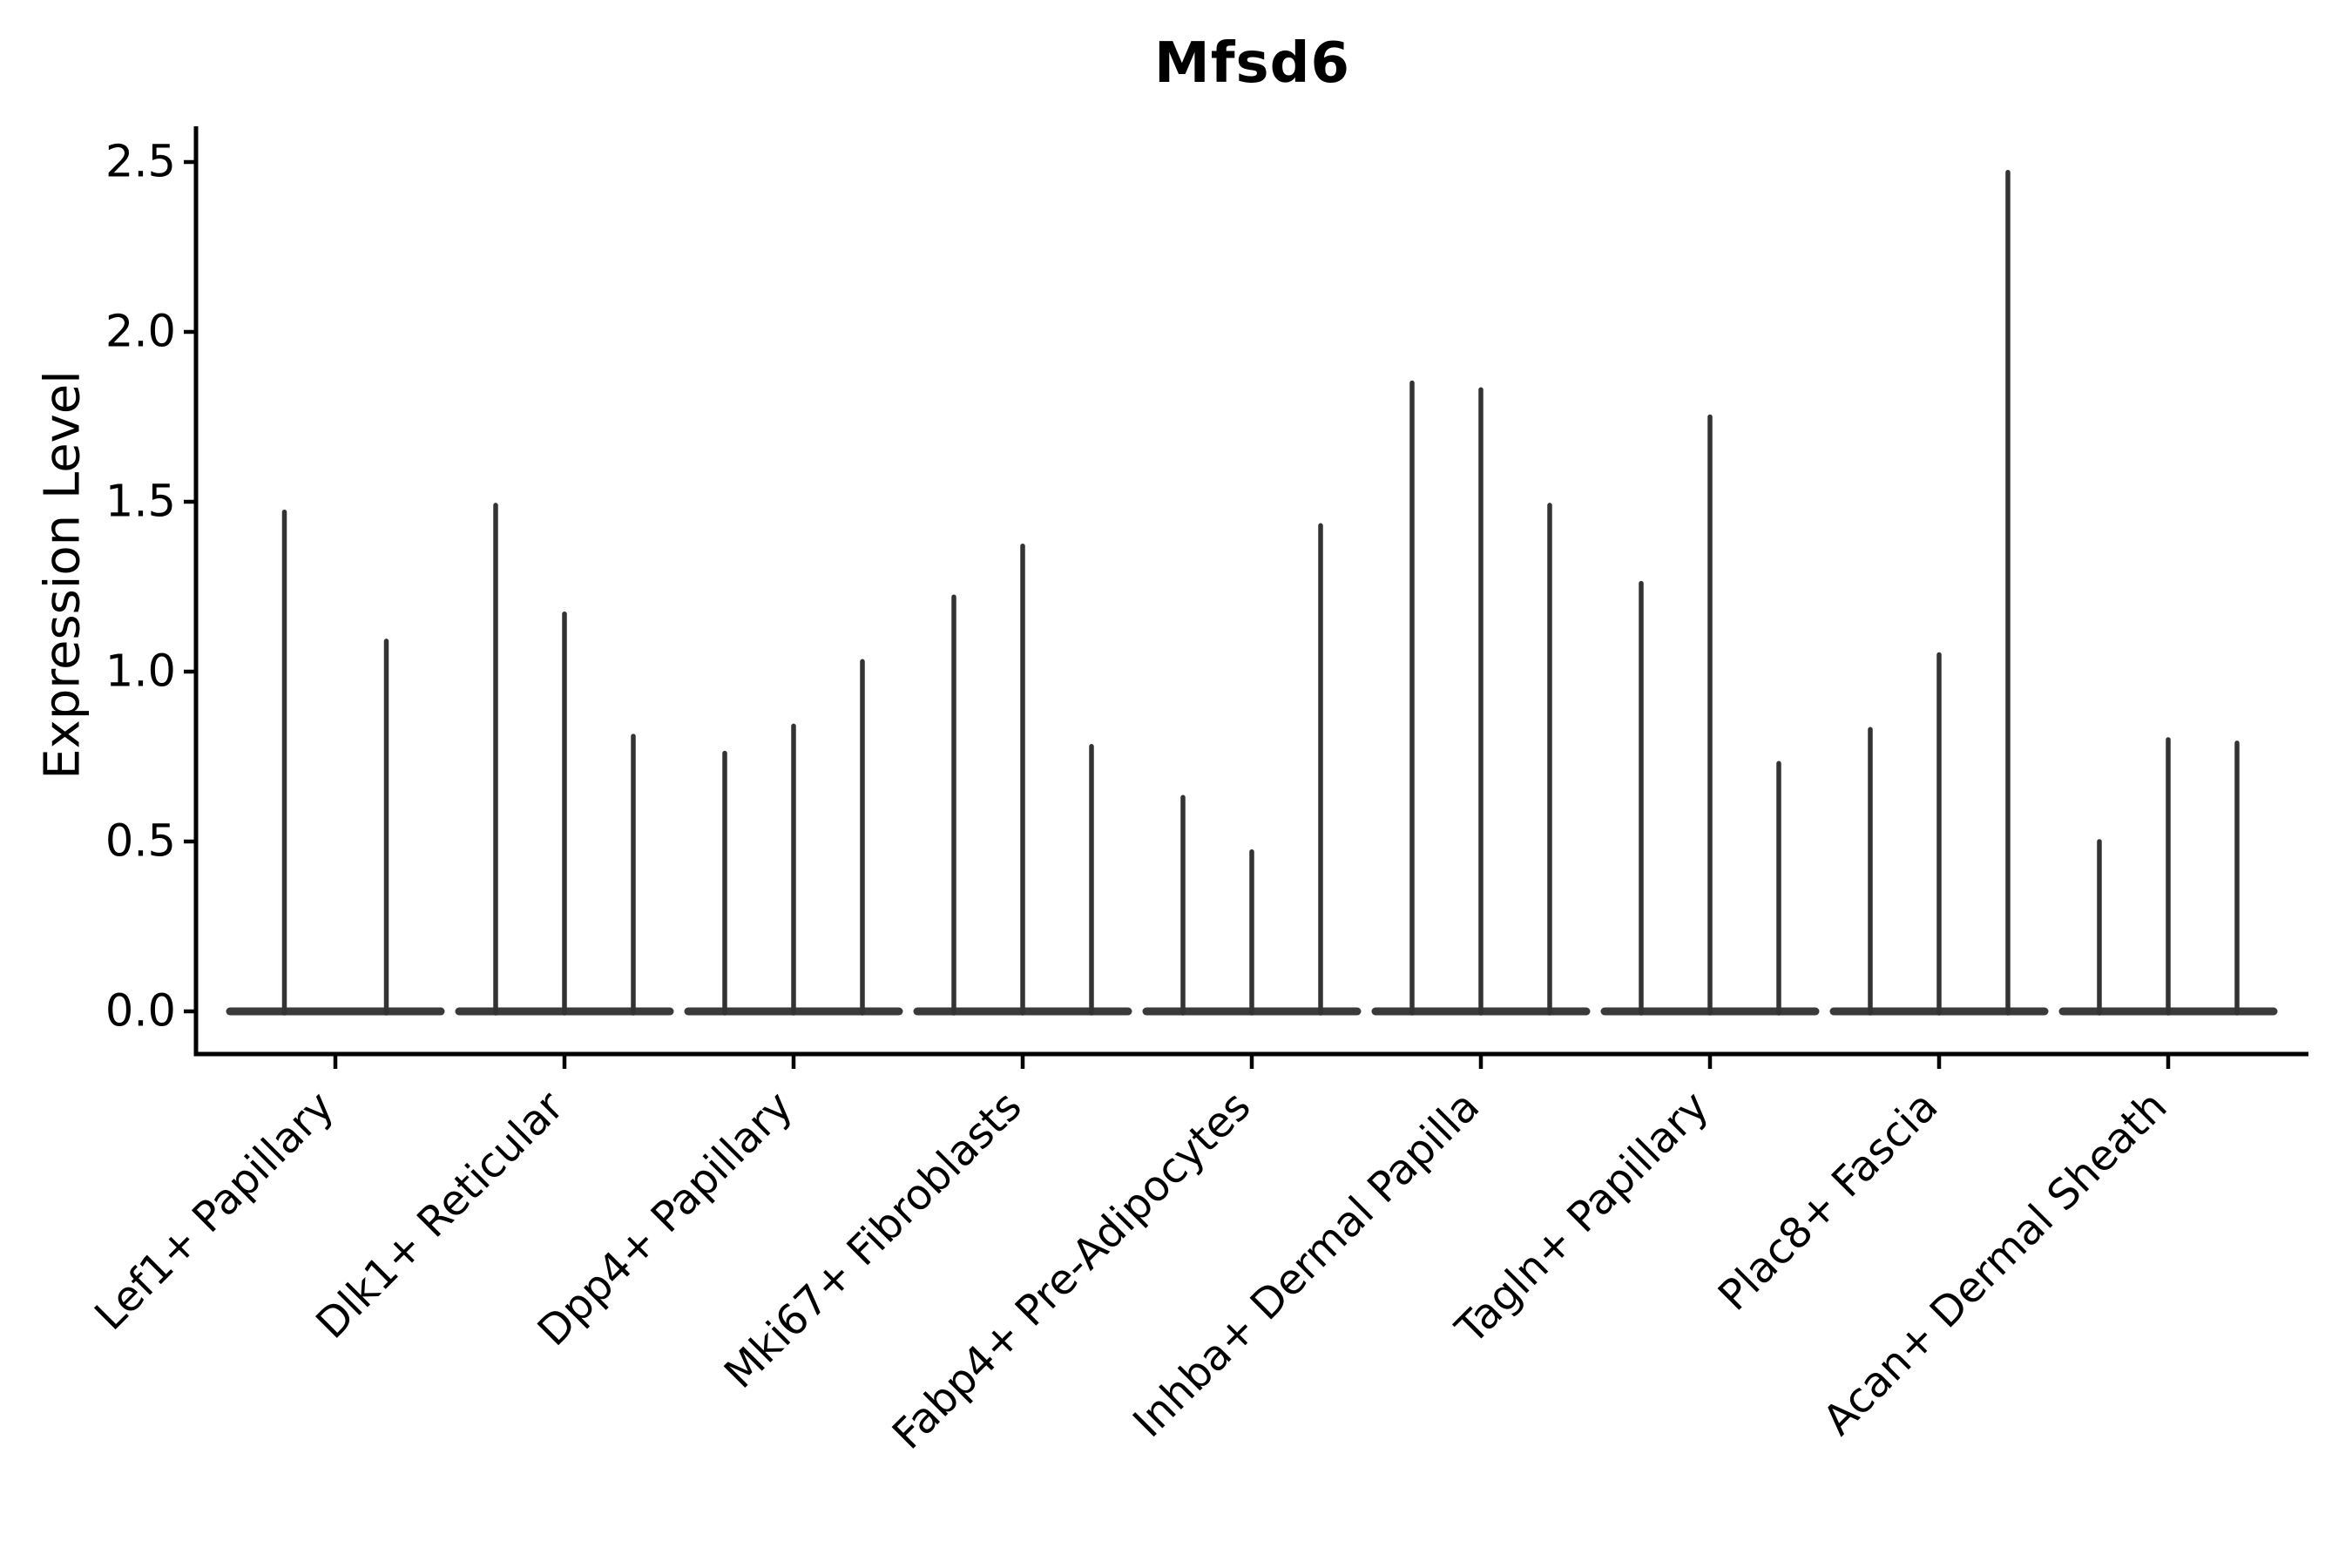 Image resolution: width=2352 pixels, height=1568 pixels. What do you see at coordinates (140, 841) in the screenshot?
I see `y-tick-label: 0.5` at bounding box center [140, 841].